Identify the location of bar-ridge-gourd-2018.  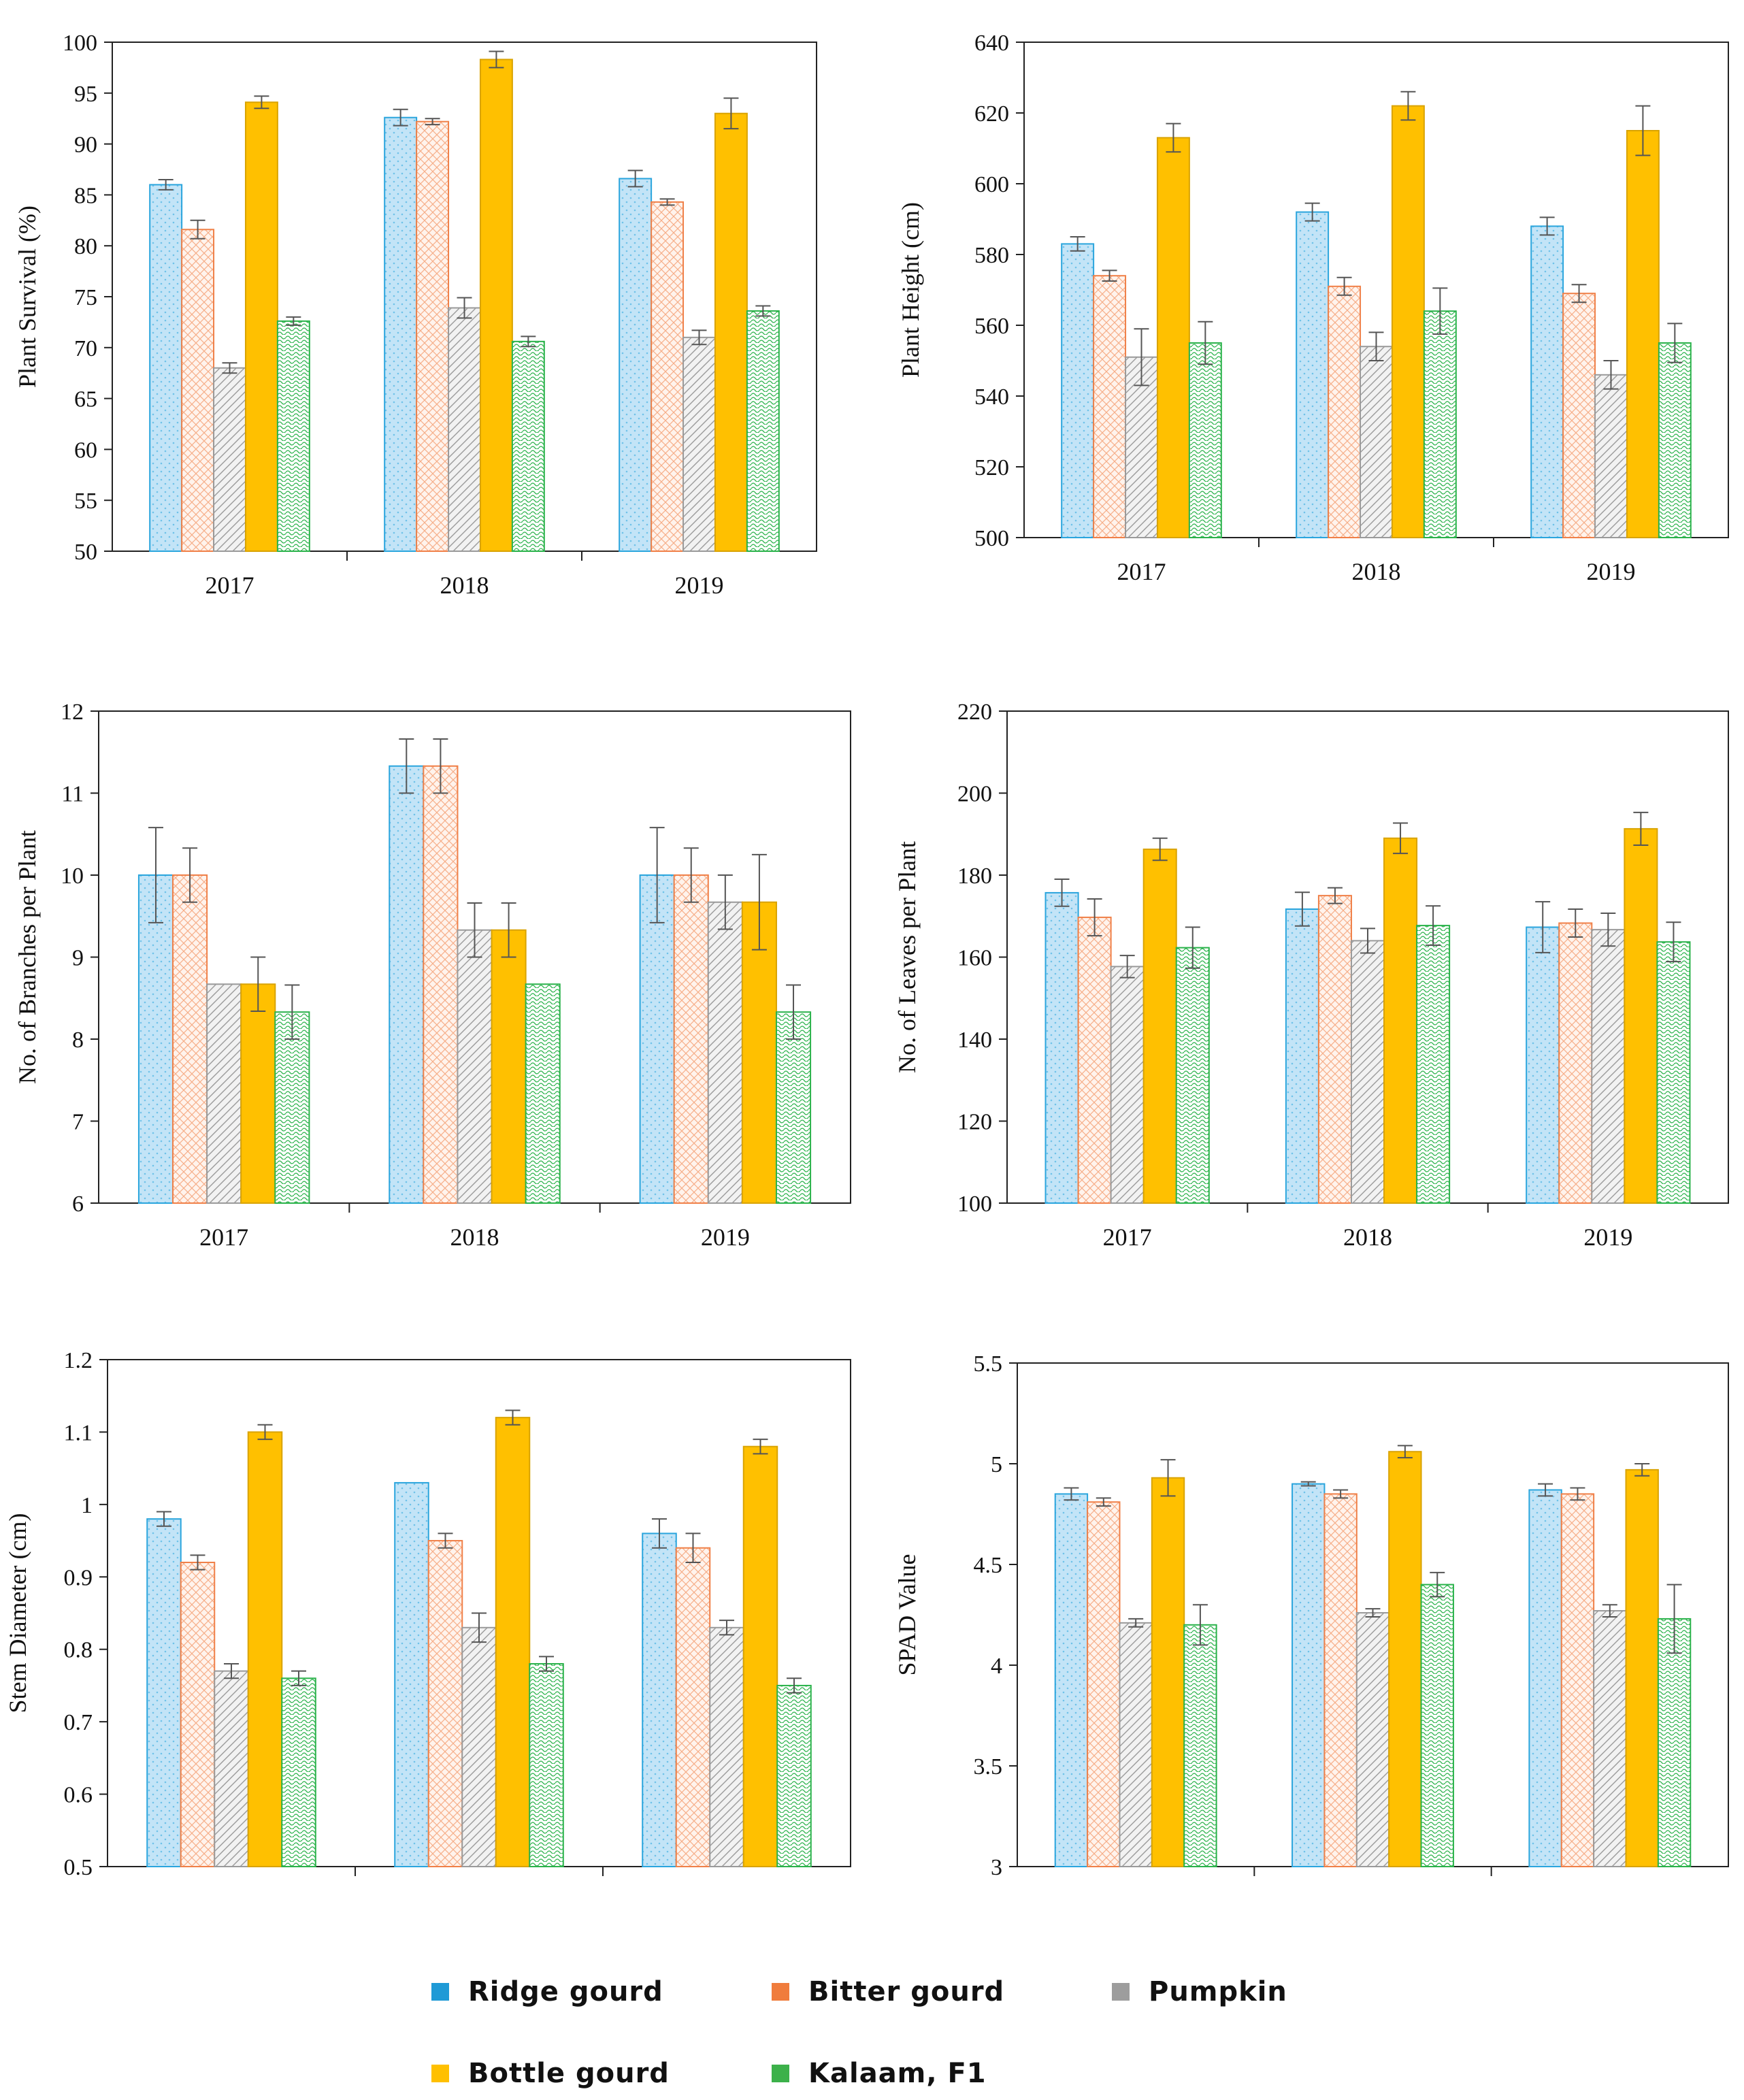
(1302, 1056).